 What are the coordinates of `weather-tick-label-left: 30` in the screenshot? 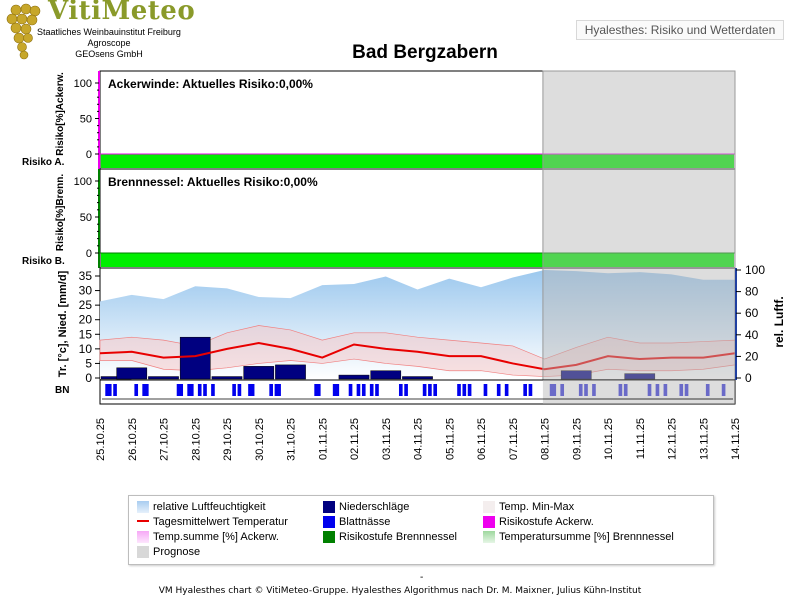 It's located at (86, 291).